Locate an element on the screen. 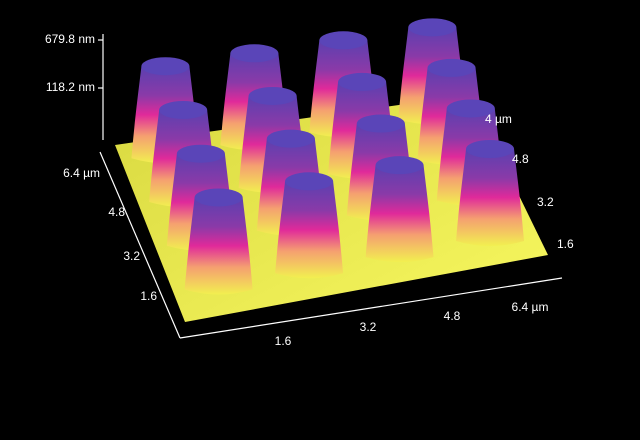  left-axis-label: 6.4 µm is located at coordinates (81, 173).